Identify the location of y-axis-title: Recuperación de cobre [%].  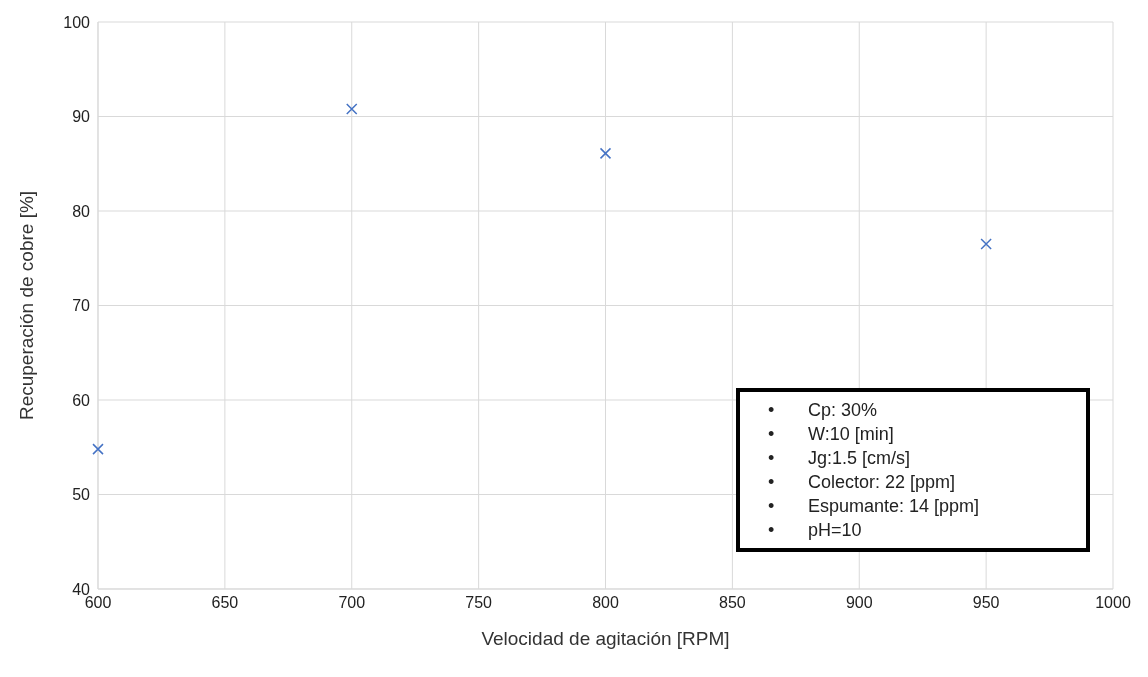
(26, 305).